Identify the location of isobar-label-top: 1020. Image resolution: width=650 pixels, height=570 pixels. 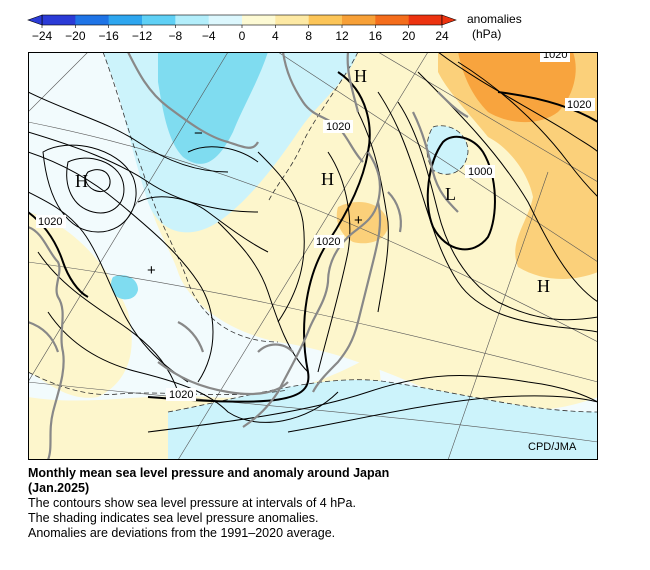
(555, 57).